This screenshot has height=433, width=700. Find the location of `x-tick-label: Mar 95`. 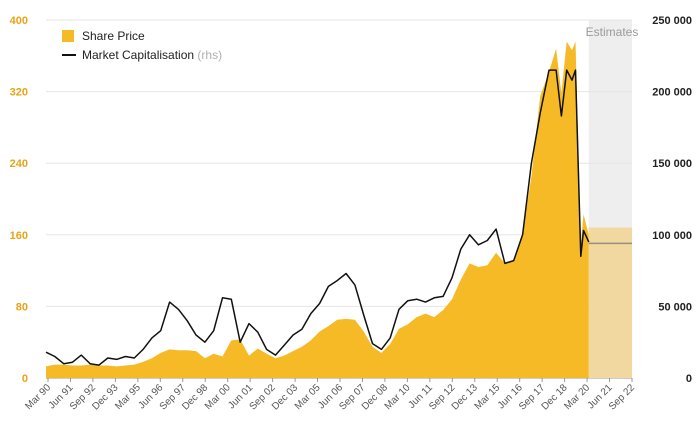

x-tick-label: Mar 95 is located at coordinates (128, 397).